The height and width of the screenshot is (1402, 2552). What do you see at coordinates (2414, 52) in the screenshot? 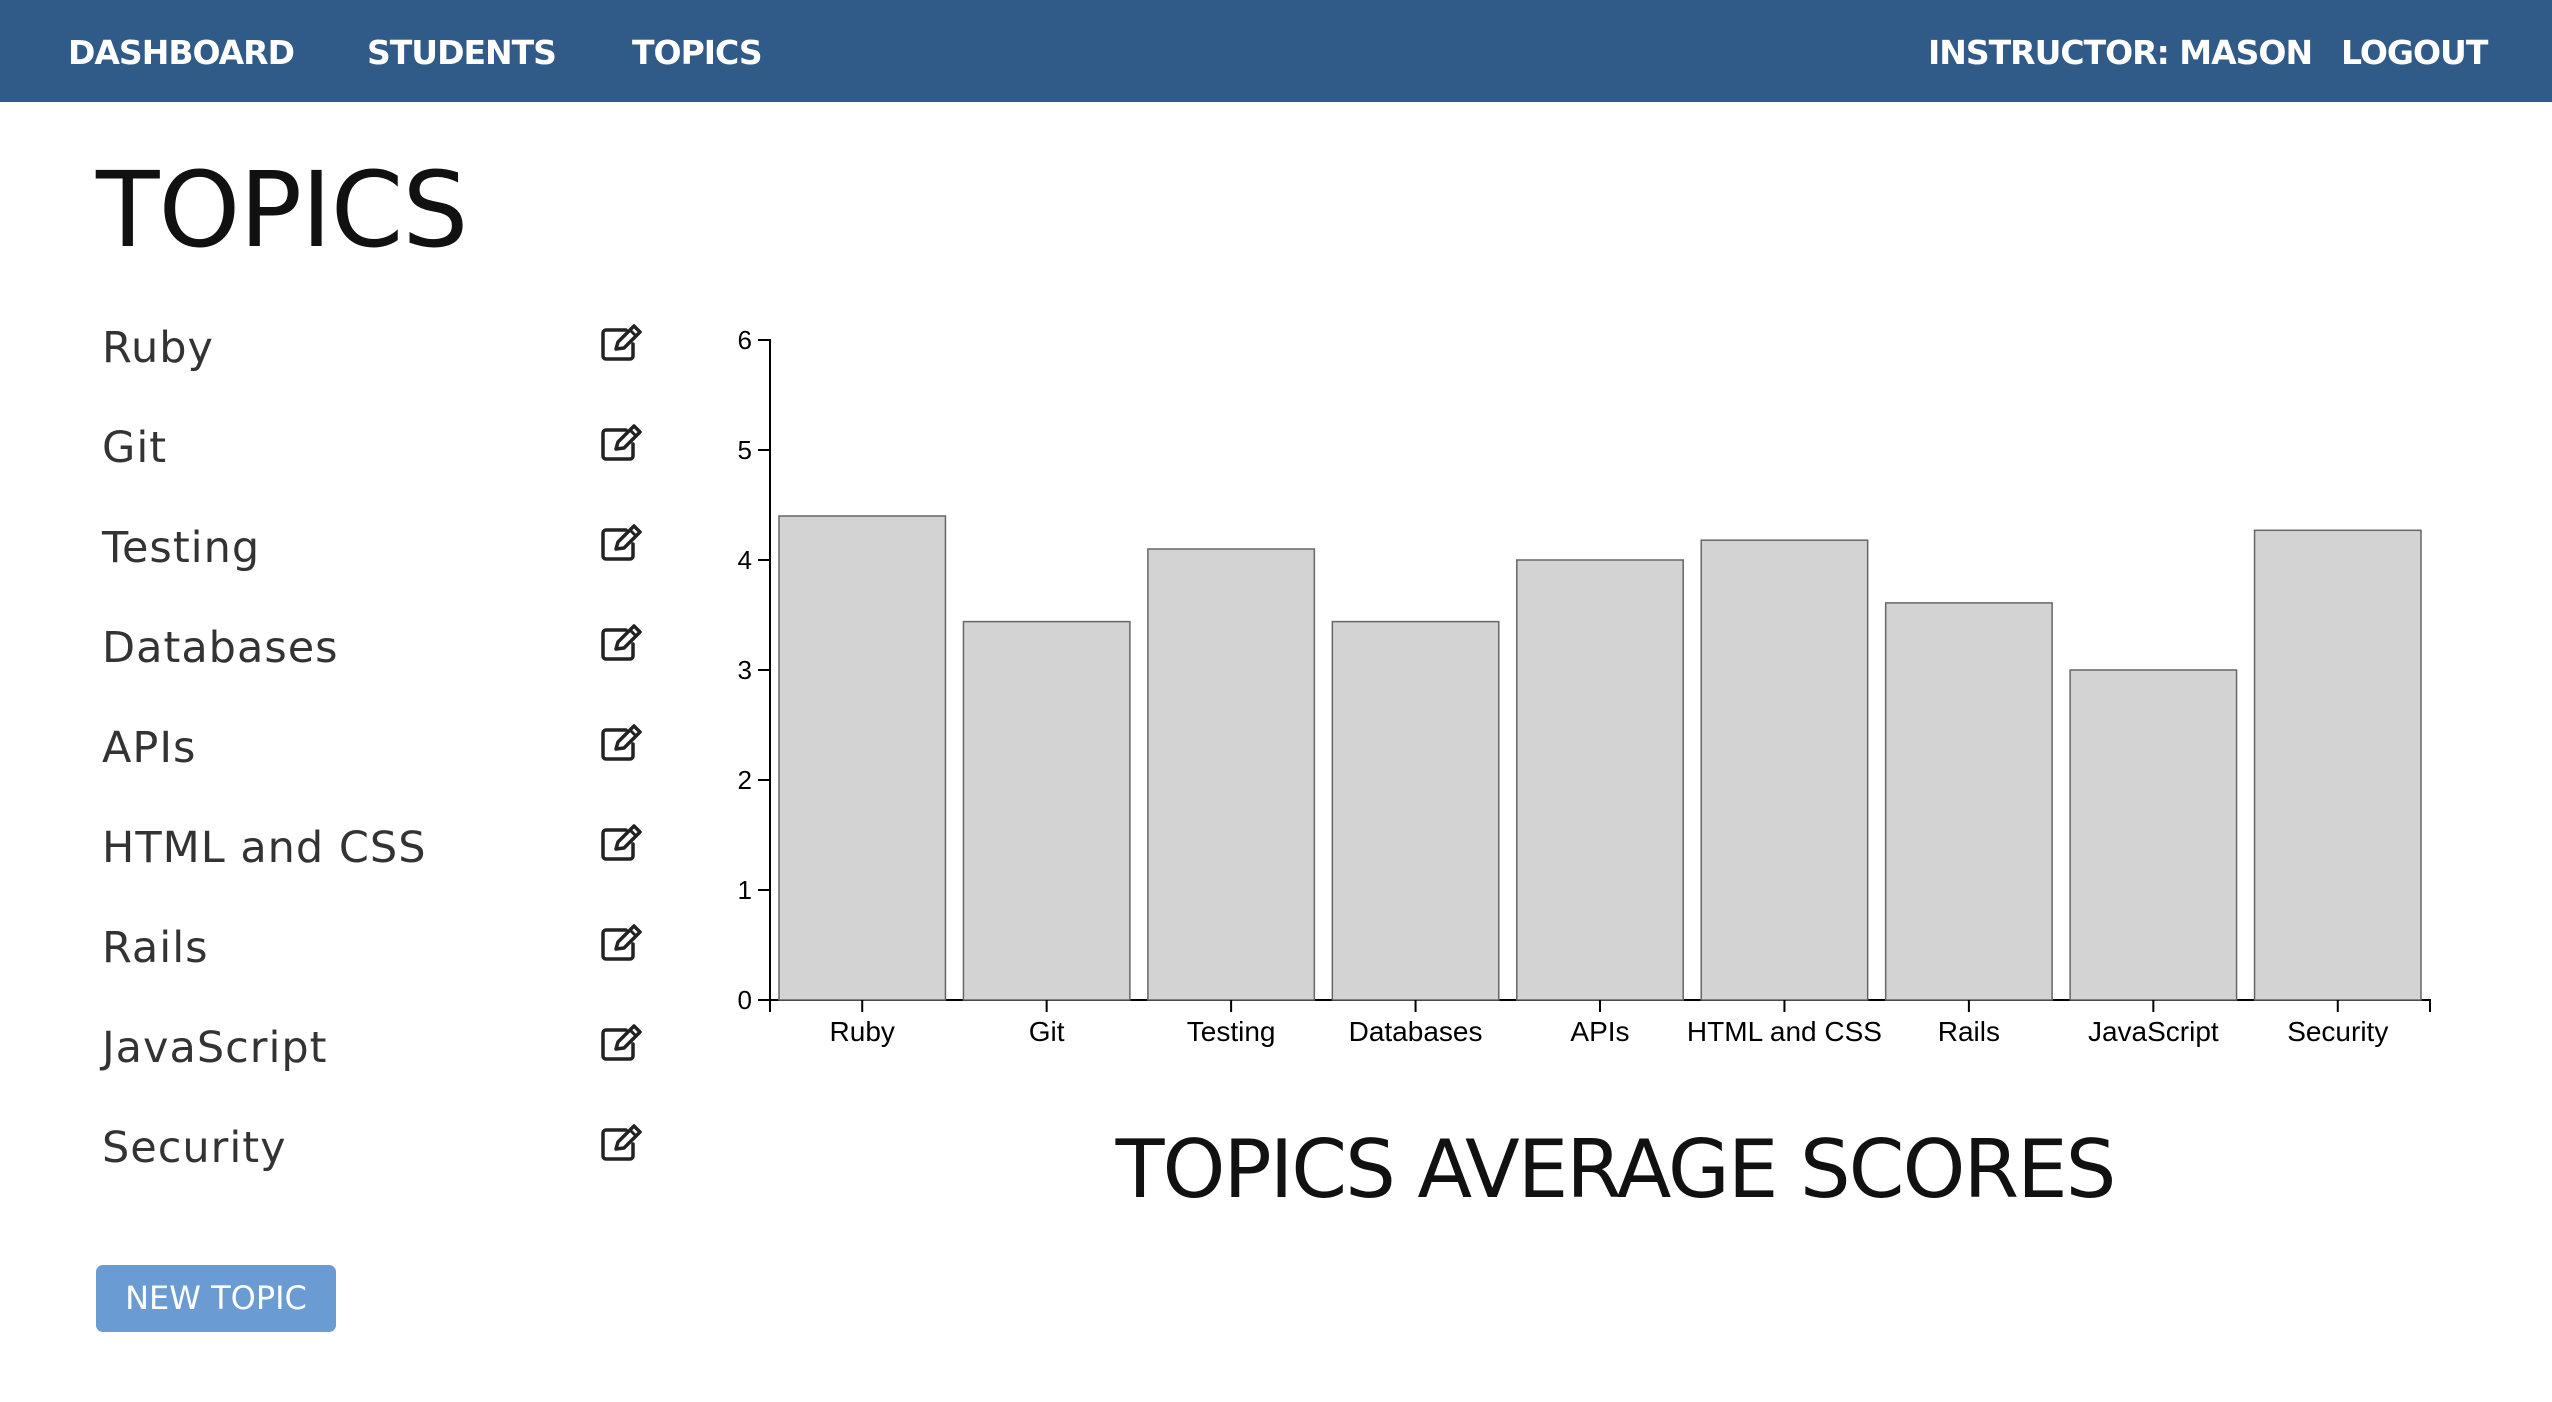
I see `nav-logout-link: LOGOUT` at bounding box center [2414, 52].